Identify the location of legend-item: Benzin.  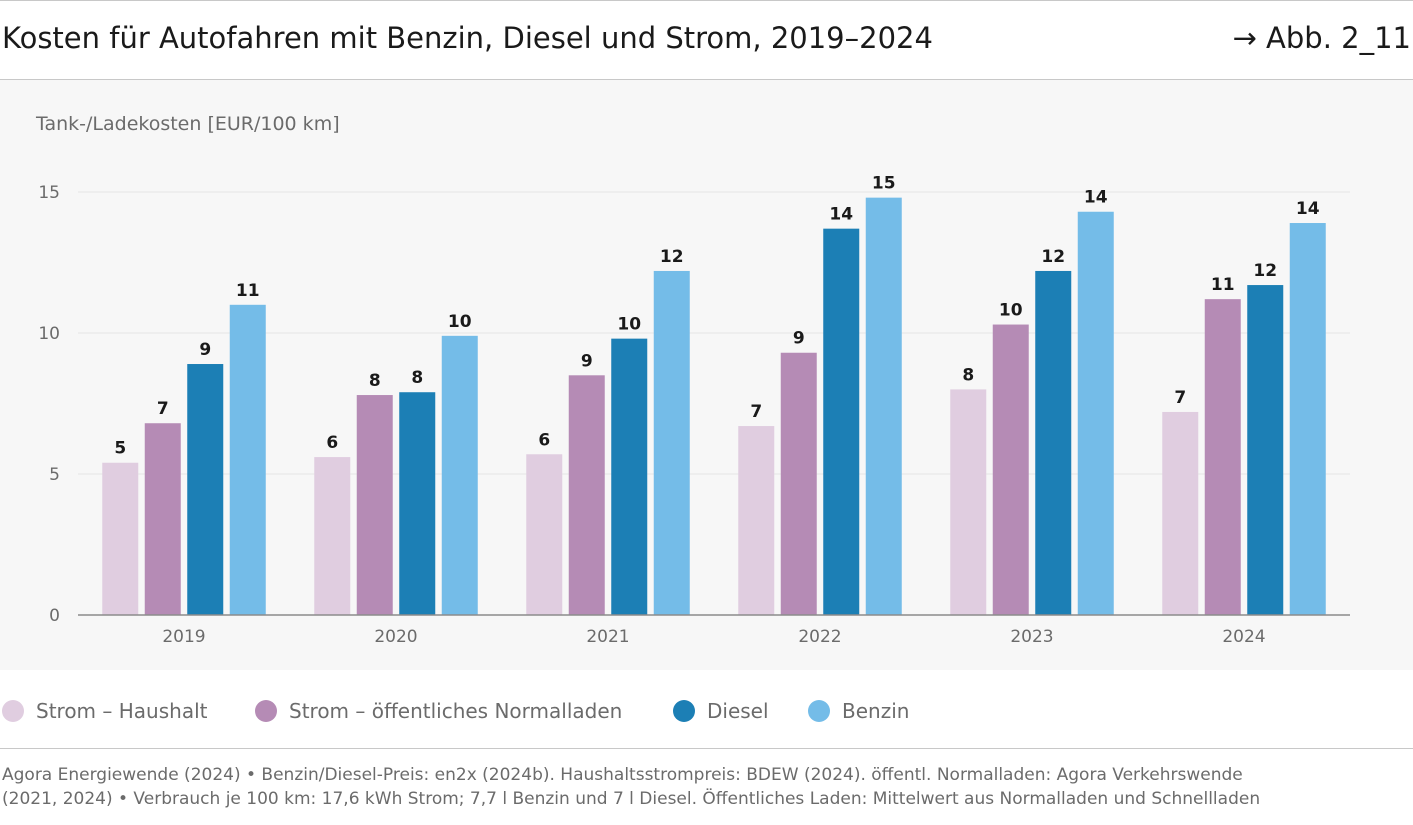
(858, 711).